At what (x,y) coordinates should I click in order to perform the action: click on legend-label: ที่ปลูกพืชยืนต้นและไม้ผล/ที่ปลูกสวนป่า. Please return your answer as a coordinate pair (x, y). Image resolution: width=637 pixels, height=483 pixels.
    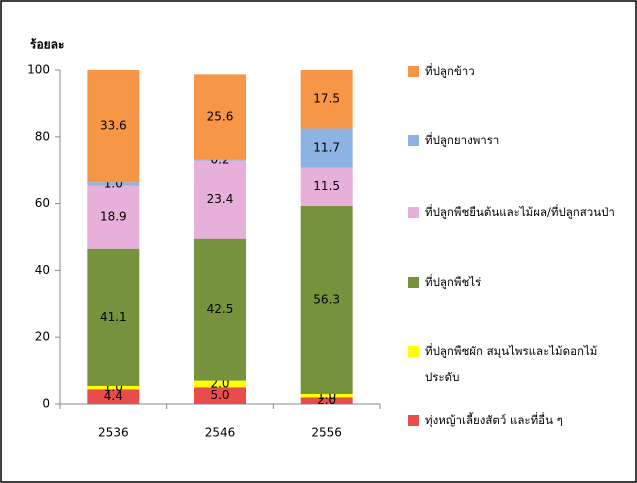
    Looking at the image, I should click on (520, 212).